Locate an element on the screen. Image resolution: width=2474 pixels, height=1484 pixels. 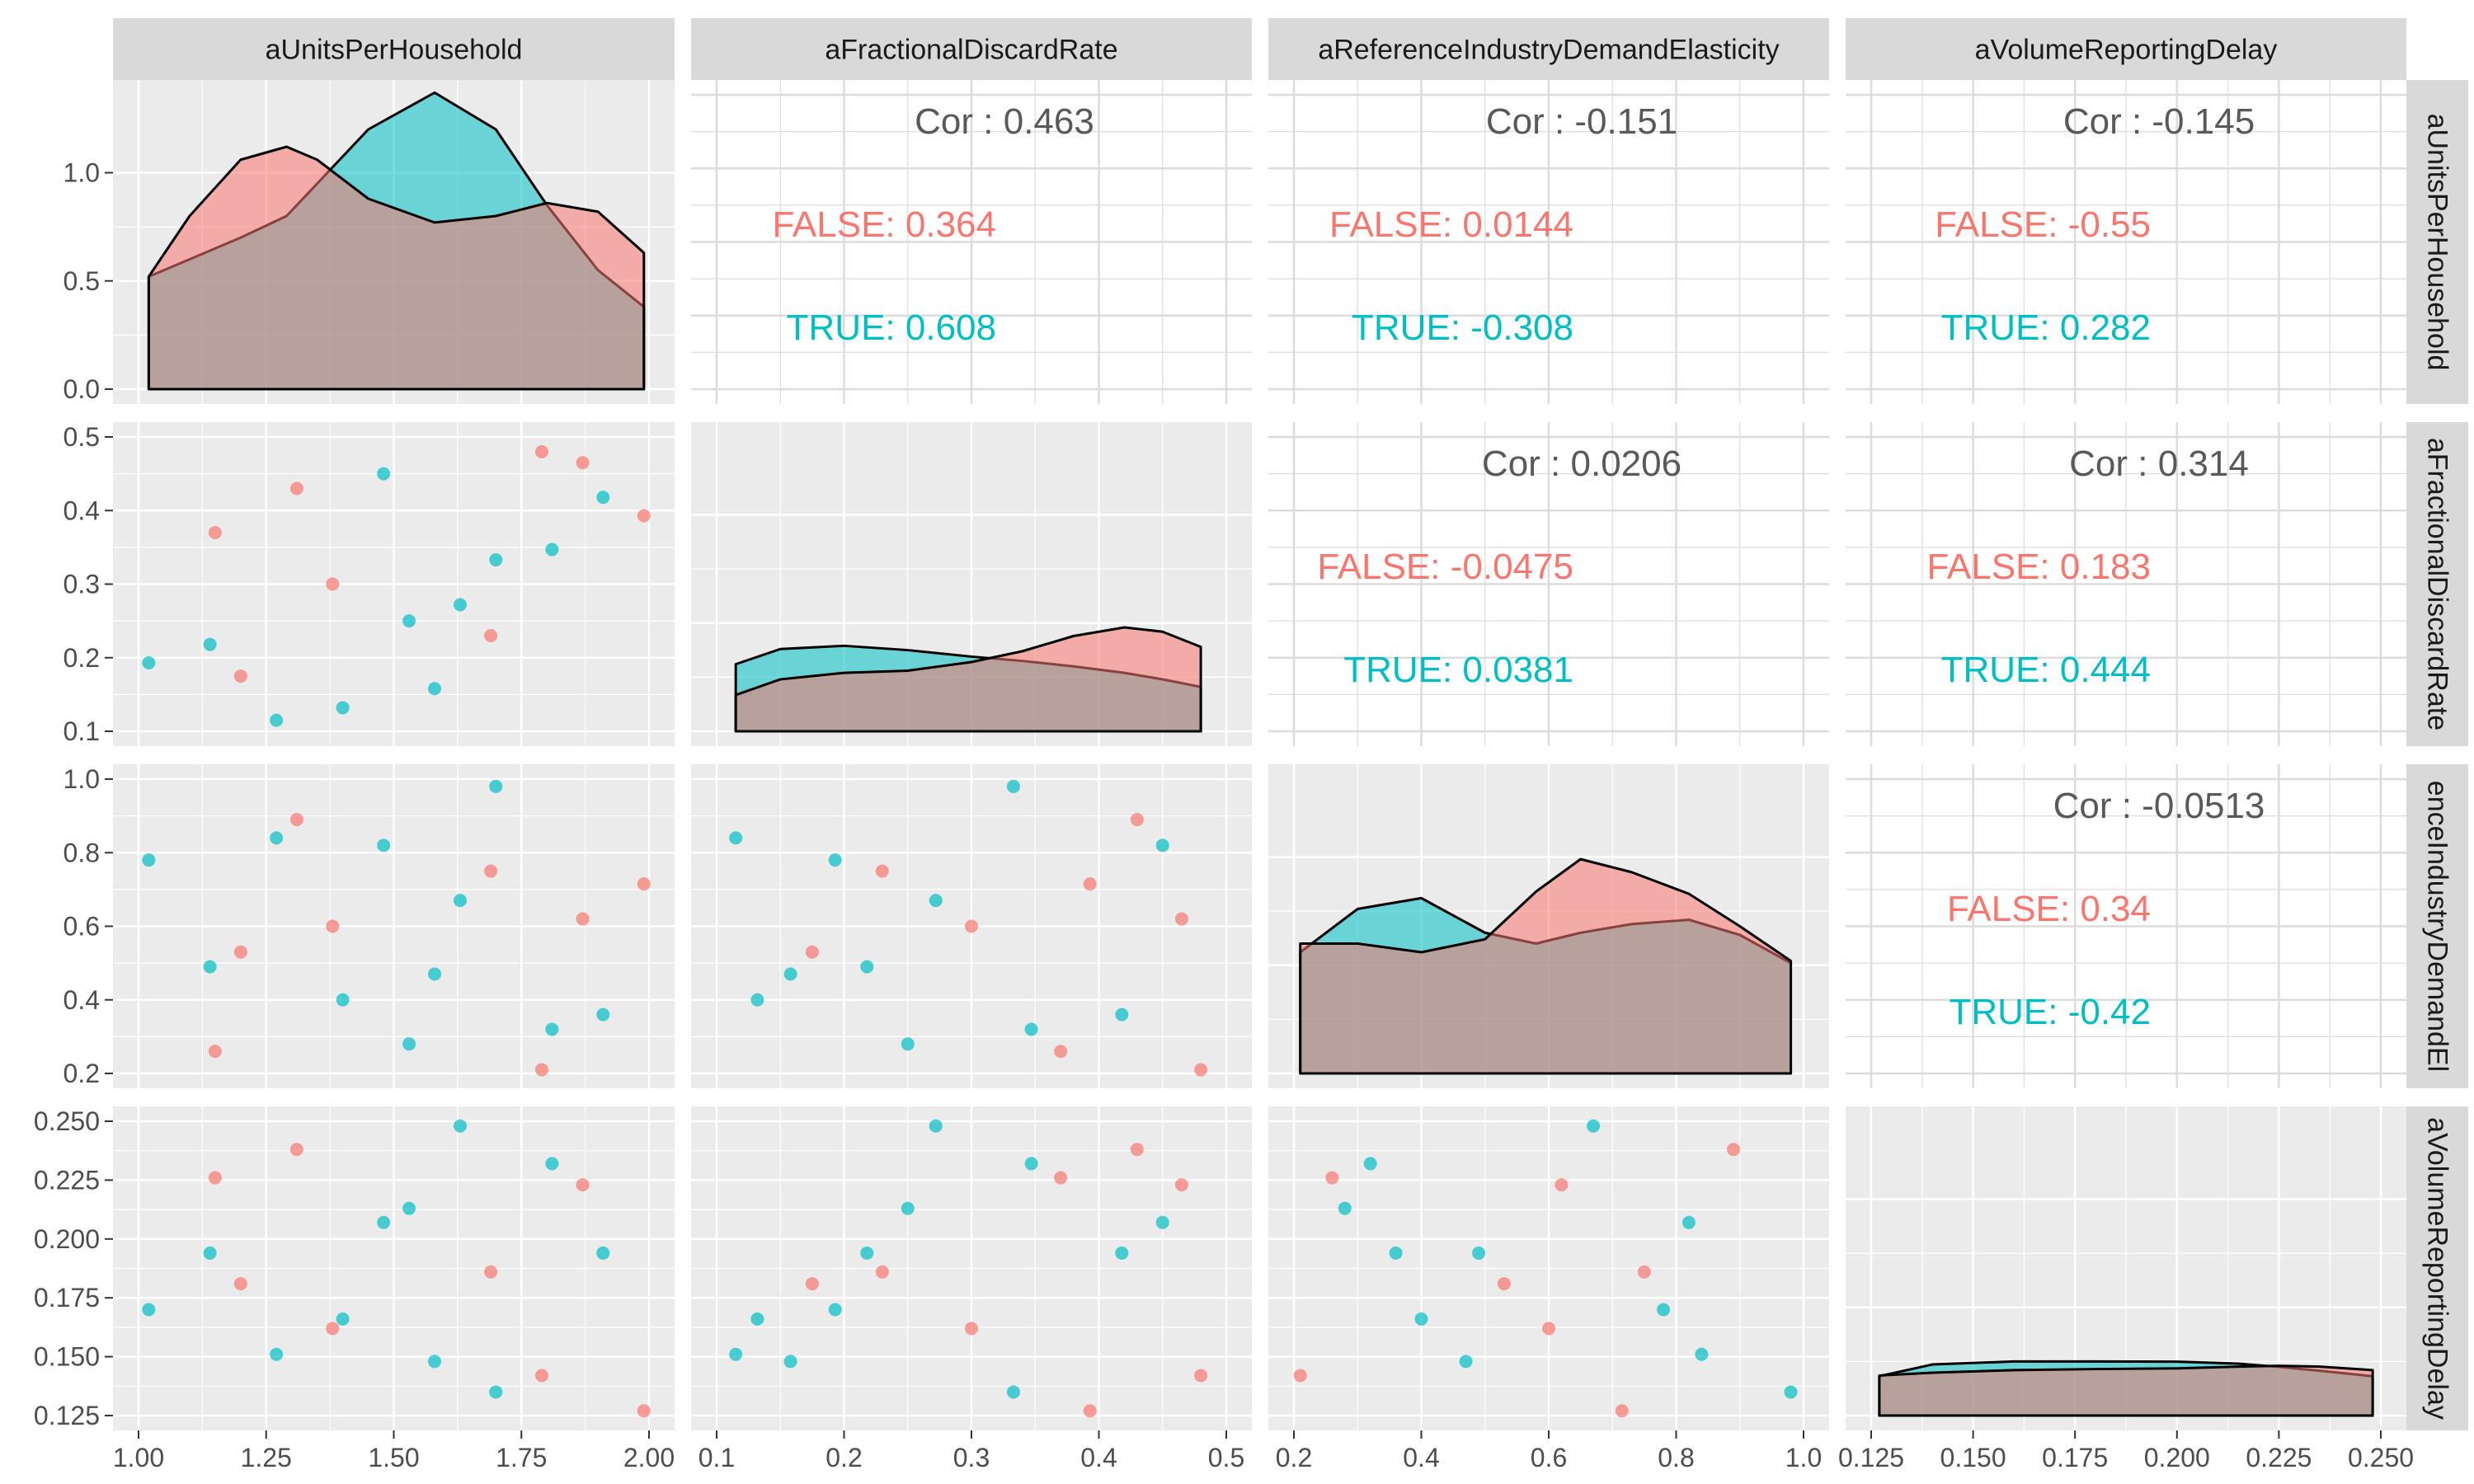
correlation-overall: Cor : -0.145 is located at coordinates (2159, 121).